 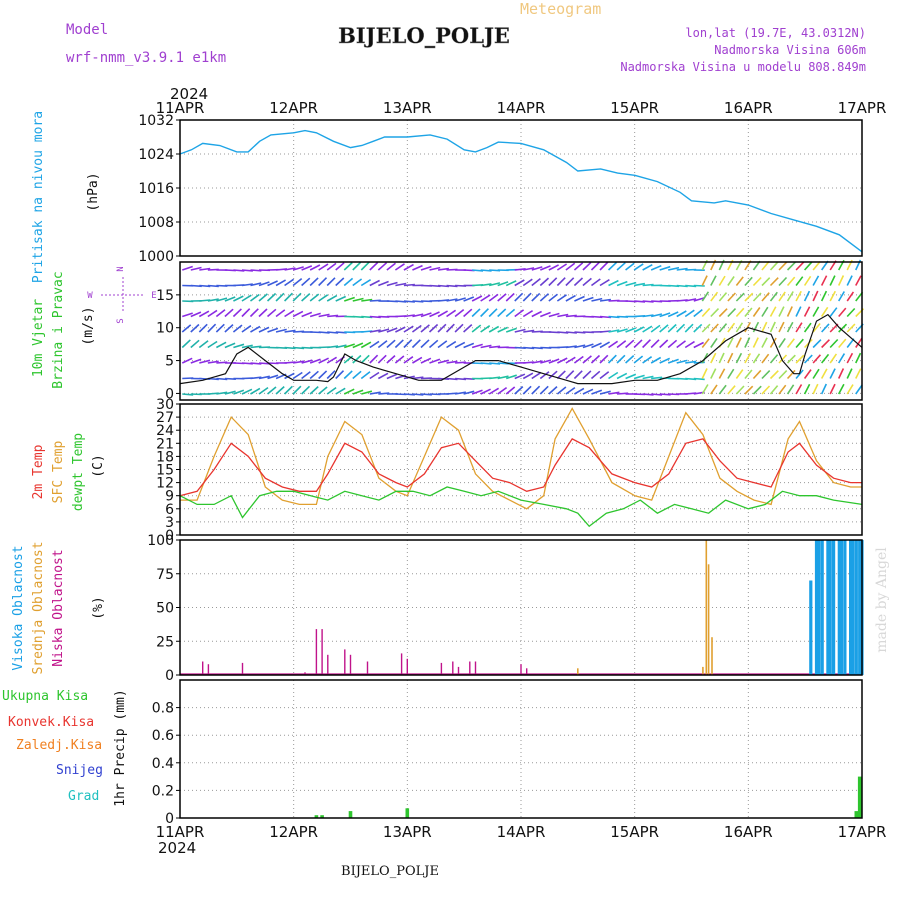 What do you see at coordinates (521, 749) in the screenshot?
I see `panel-border` at bounding box center [521, 749].